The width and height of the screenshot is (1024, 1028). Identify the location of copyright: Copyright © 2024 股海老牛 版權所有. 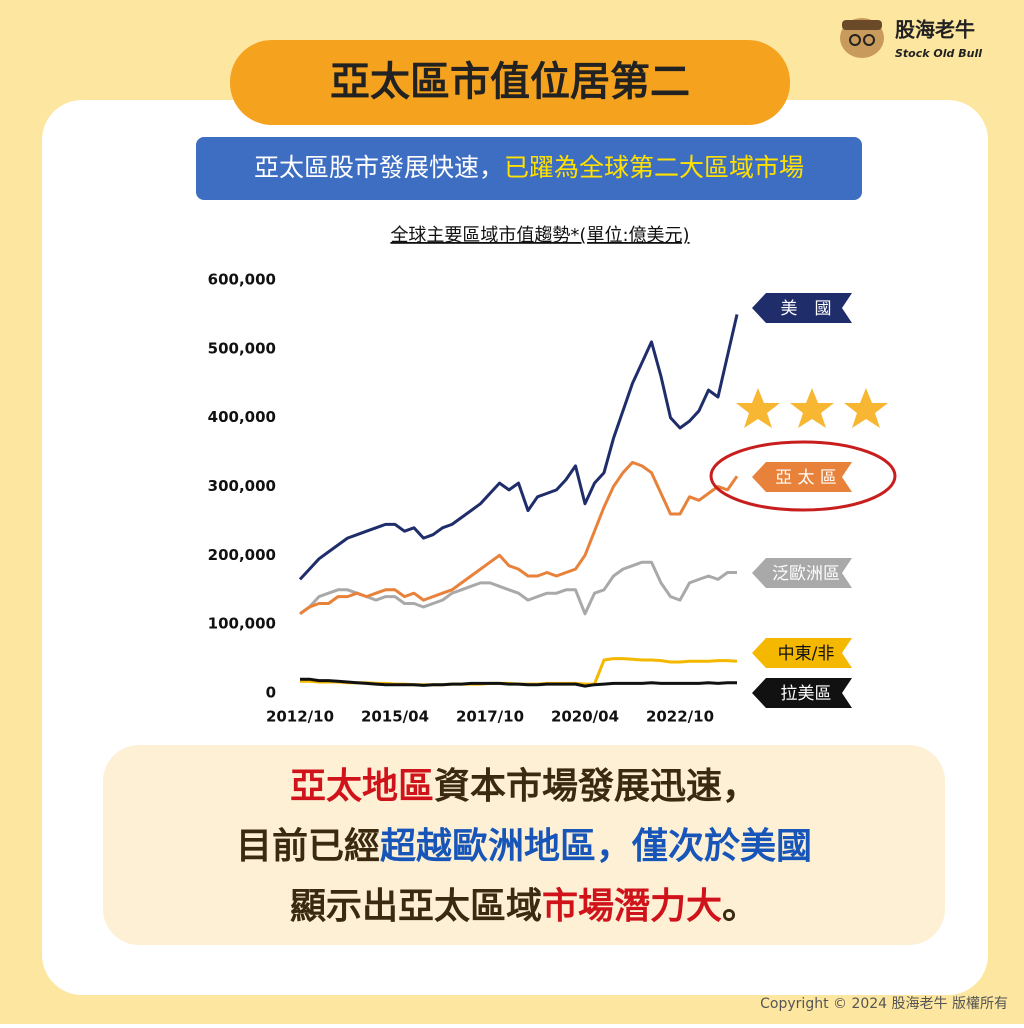
(884, 1004).